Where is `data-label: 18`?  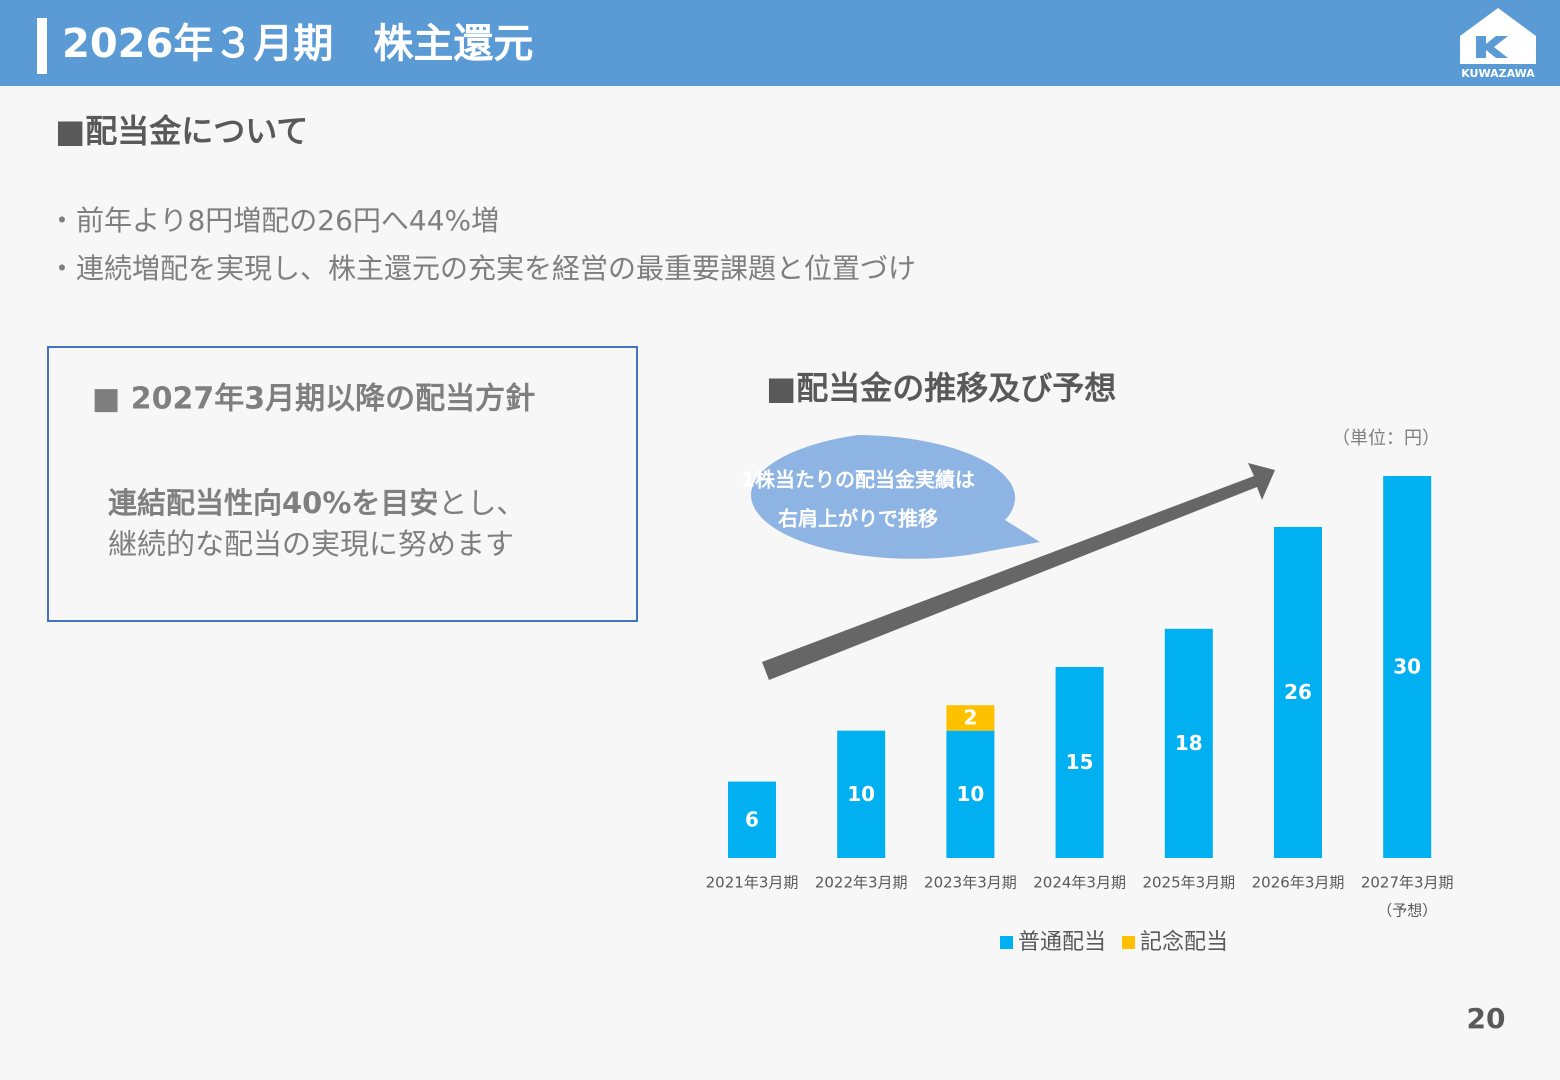 data-label: 18 is located at coordinates (1189, 743).